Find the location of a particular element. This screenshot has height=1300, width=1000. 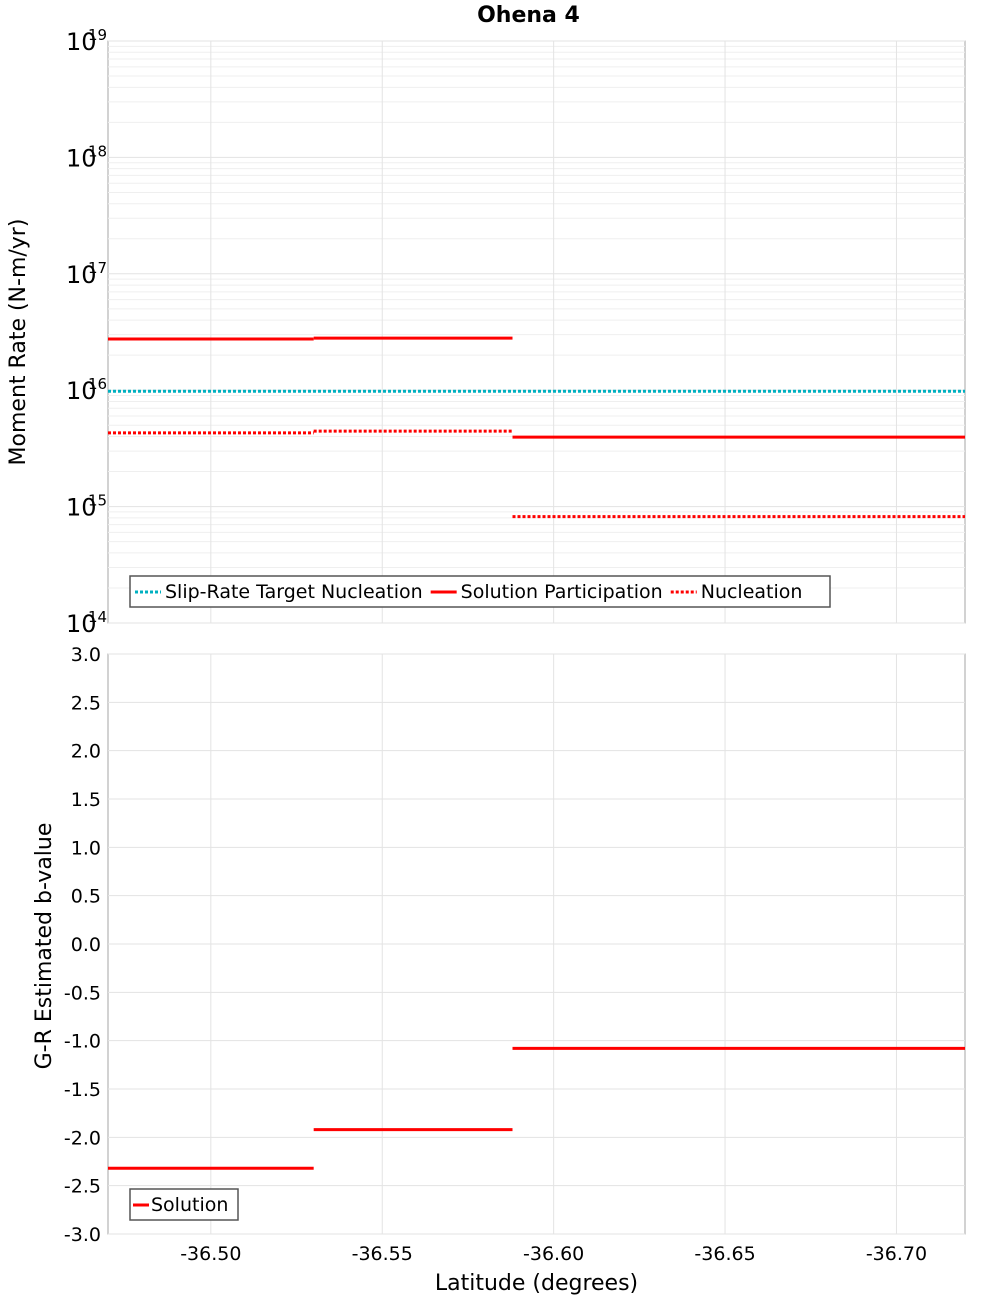

y-tick-label: 2.0 is located at coordinates (86, 752).